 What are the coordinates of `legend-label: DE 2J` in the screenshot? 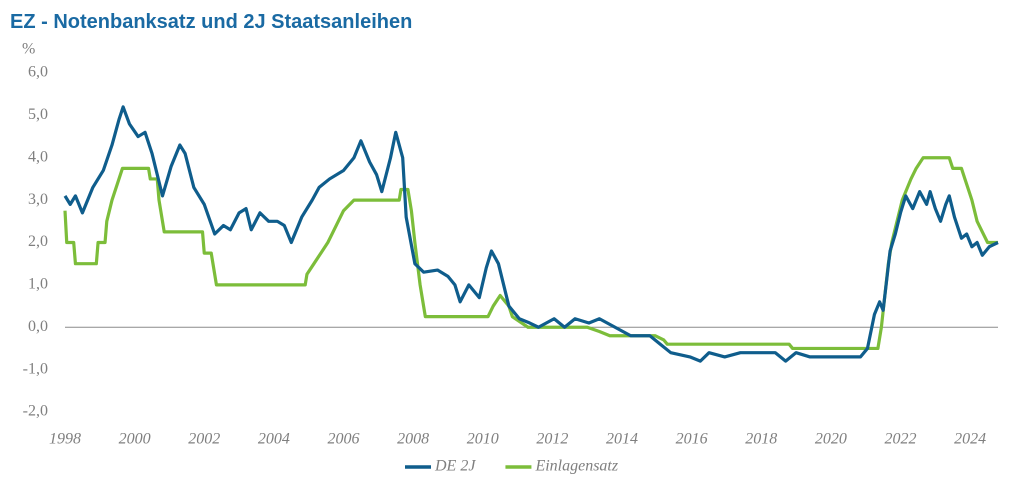 It's located at (455, 466).